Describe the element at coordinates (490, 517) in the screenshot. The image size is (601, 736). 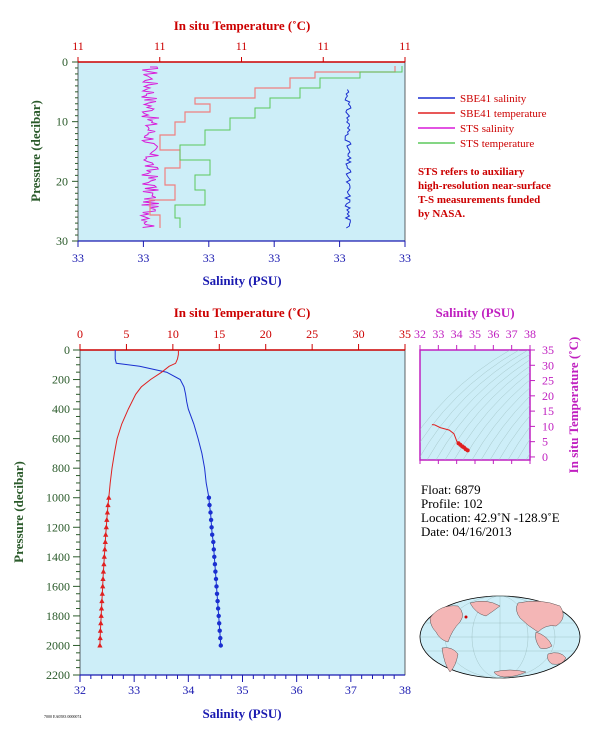
I see `info-location: Location: 42.9˚N -128.9˚E` at that location.